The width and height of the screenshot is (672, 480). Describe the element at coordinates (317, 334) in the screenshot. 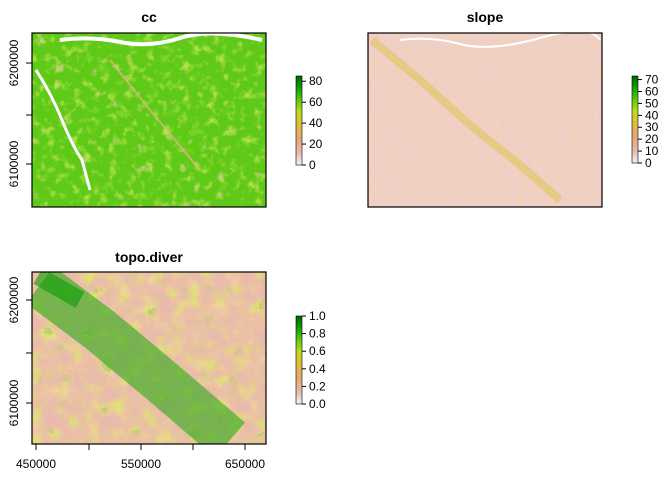

I see `legend-tick-label-topo-1: 0.8` at that location.